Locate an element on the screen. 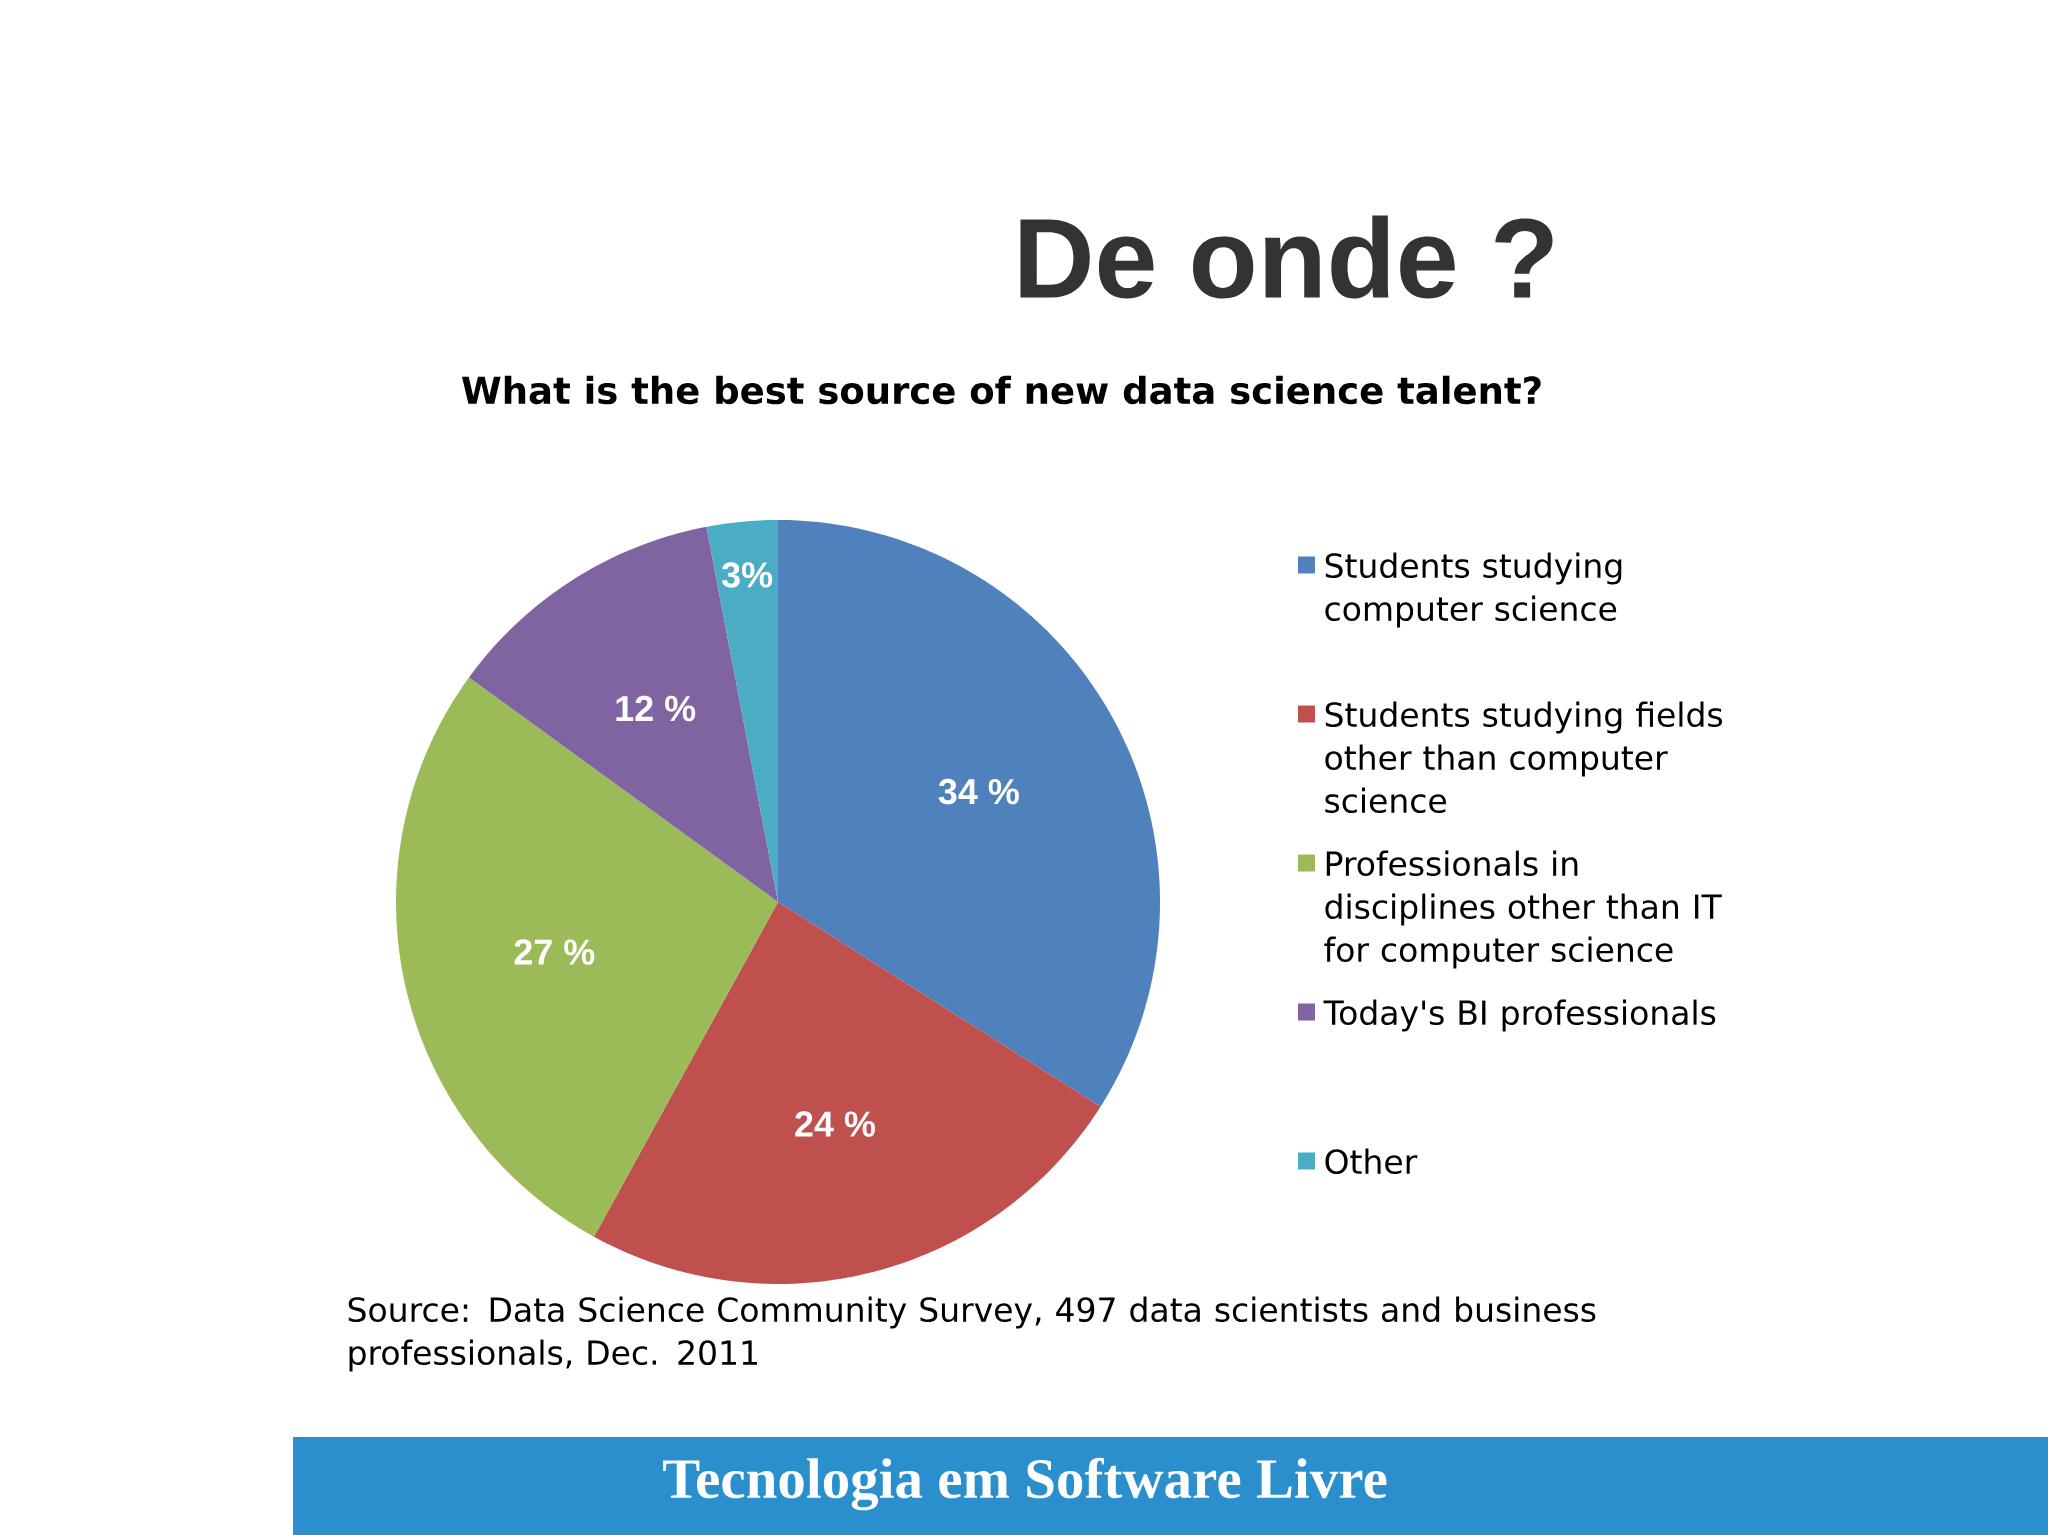 Image resolution: width=2048 pixels, height=1535 pixels. legend-label: Other is located at coordinates (1371, 1161).